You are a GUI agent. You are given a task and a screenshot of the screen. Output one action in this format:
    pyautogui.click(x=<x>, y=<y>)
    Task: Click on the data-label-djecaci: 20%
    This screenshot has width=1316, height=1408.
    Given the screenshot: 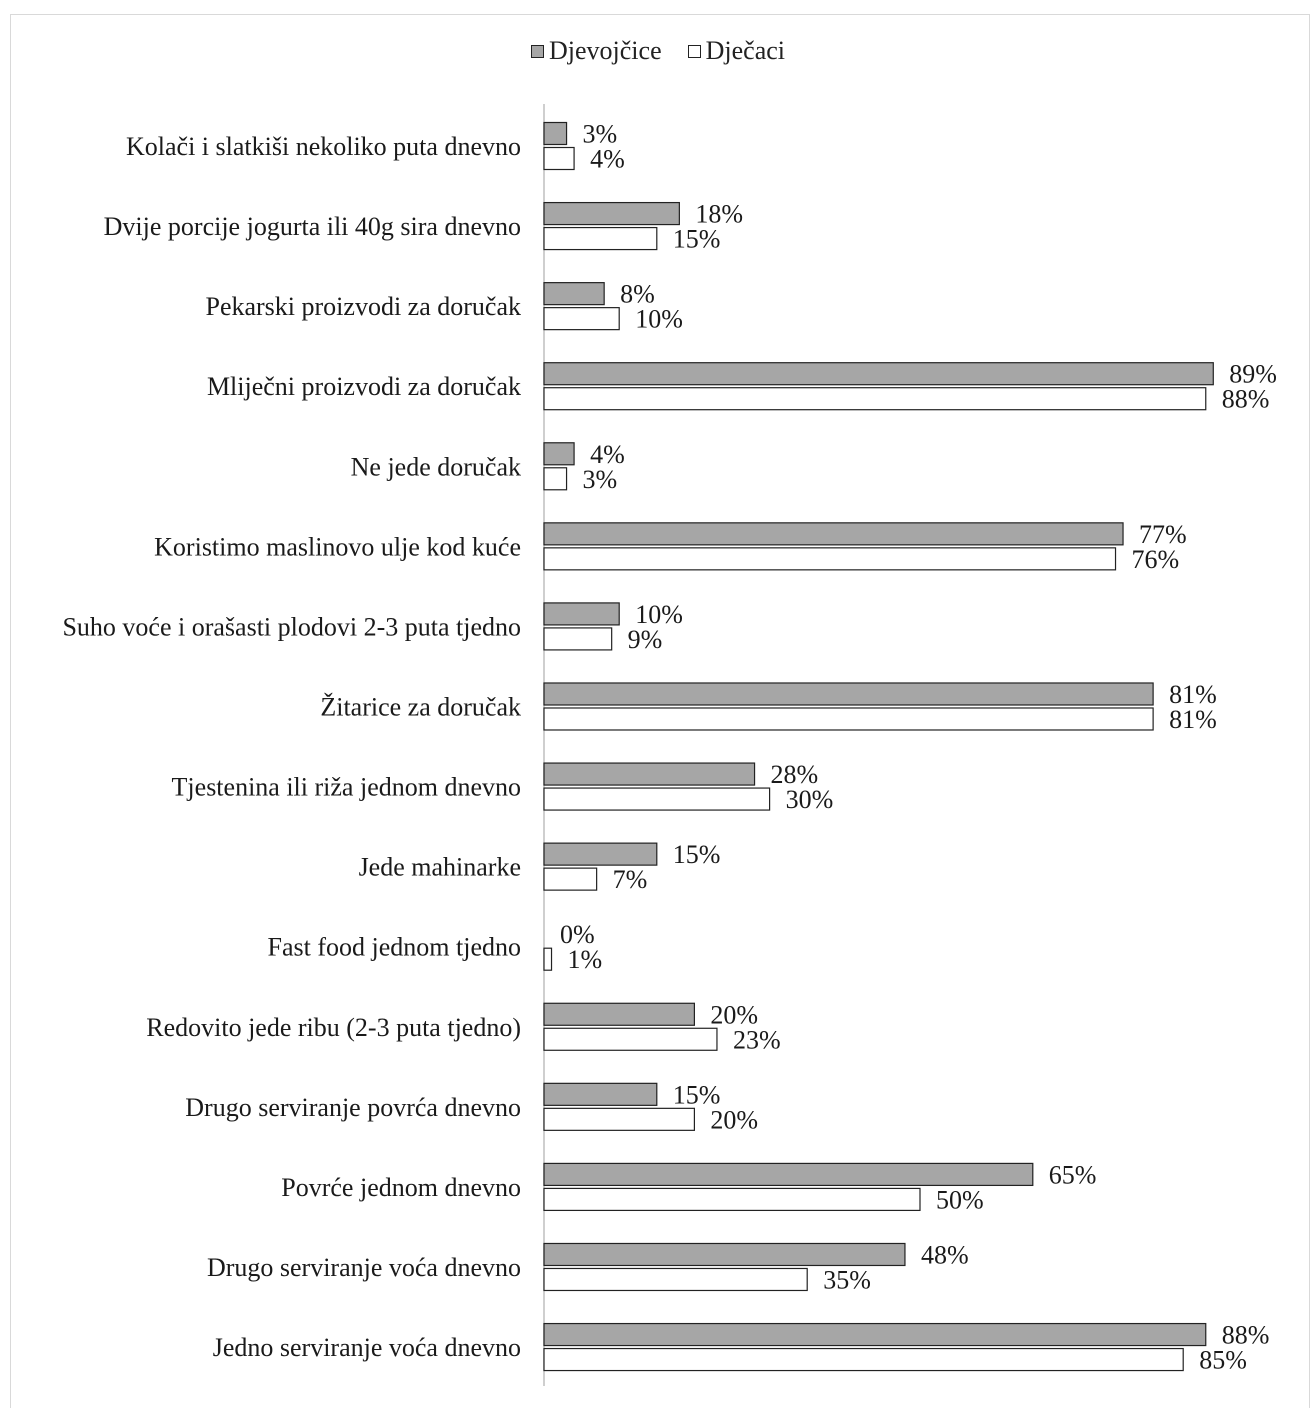 What is the action you would take?
    pyautogui.click(x=734, y=1119)
    